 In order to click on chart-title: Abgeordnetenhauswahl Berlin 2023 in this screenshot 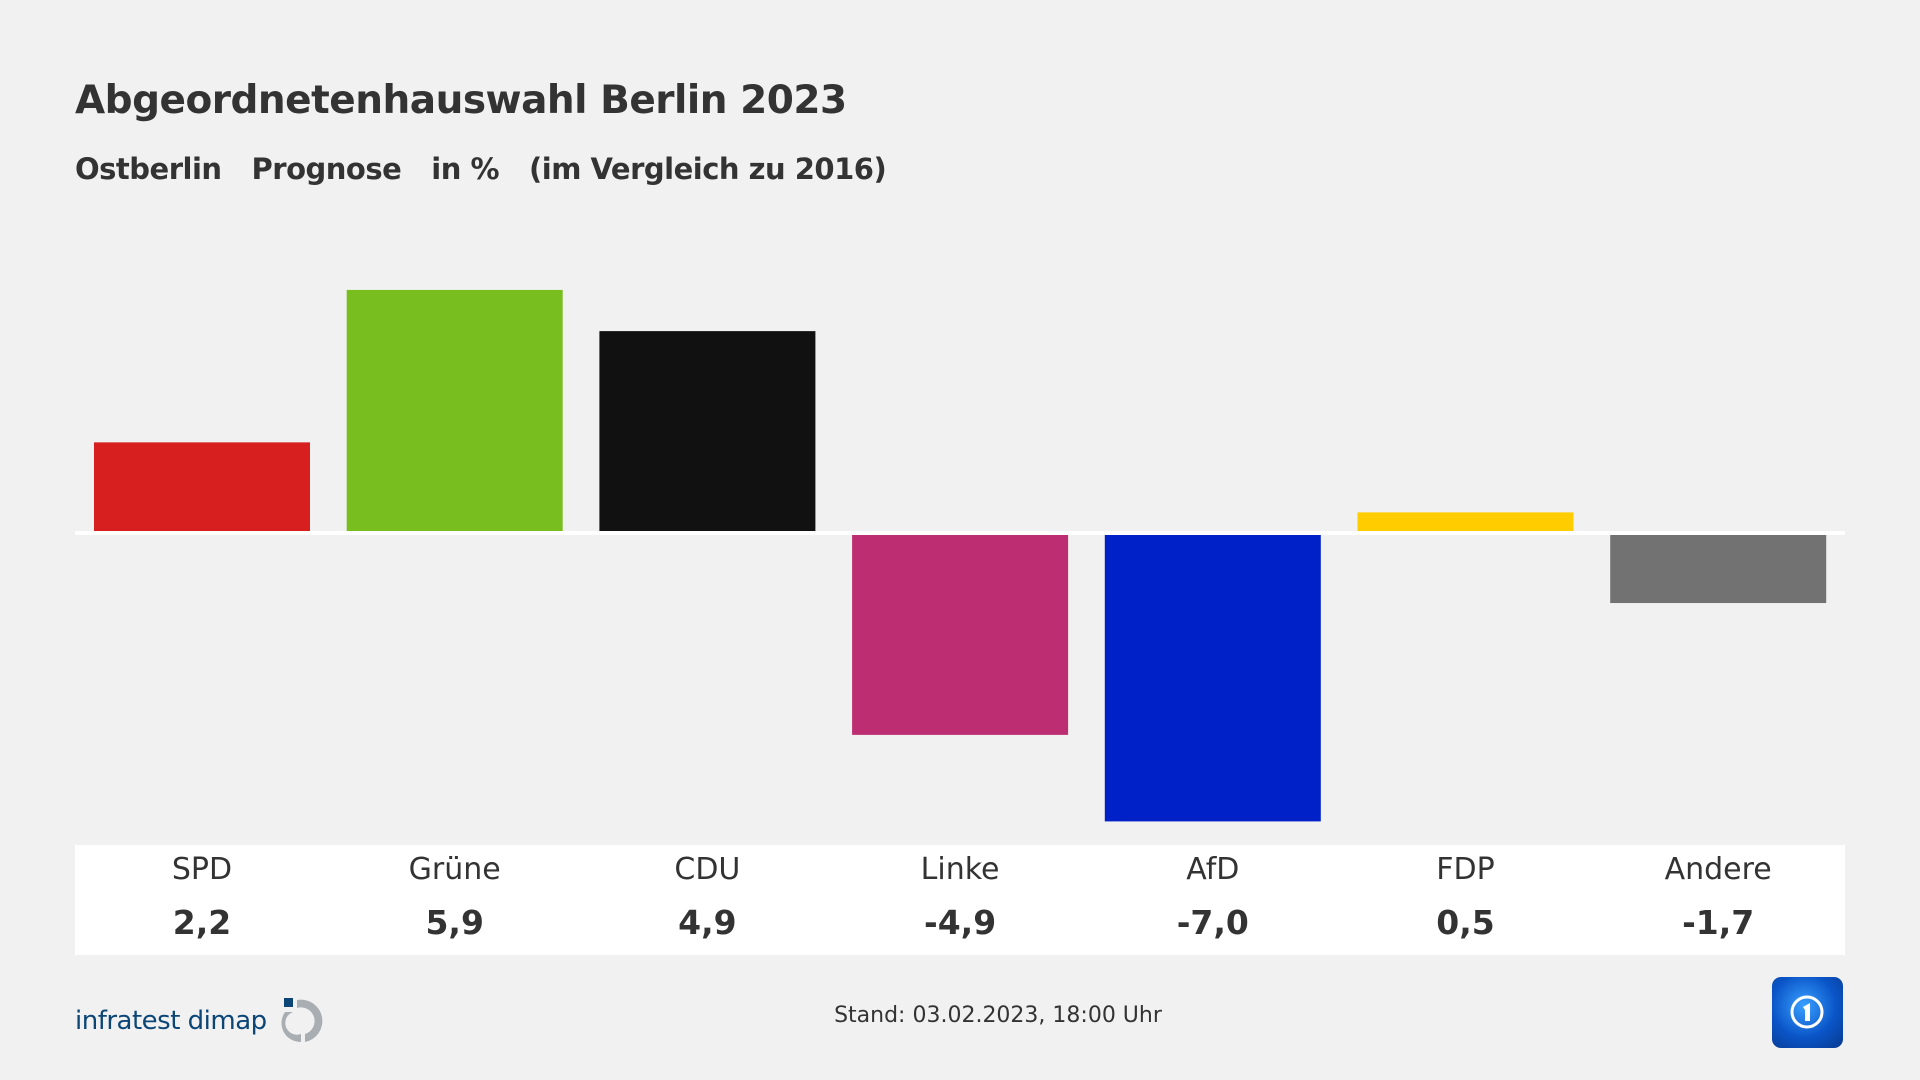, I will do `click(461, 100)`.